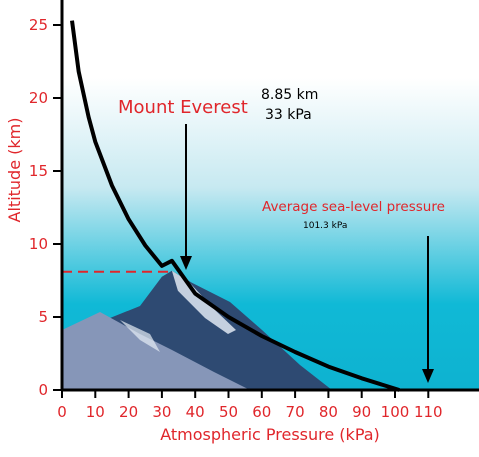 The image size is (479, 457). I want to click on y-tick-label: 10, so click(38, 244).